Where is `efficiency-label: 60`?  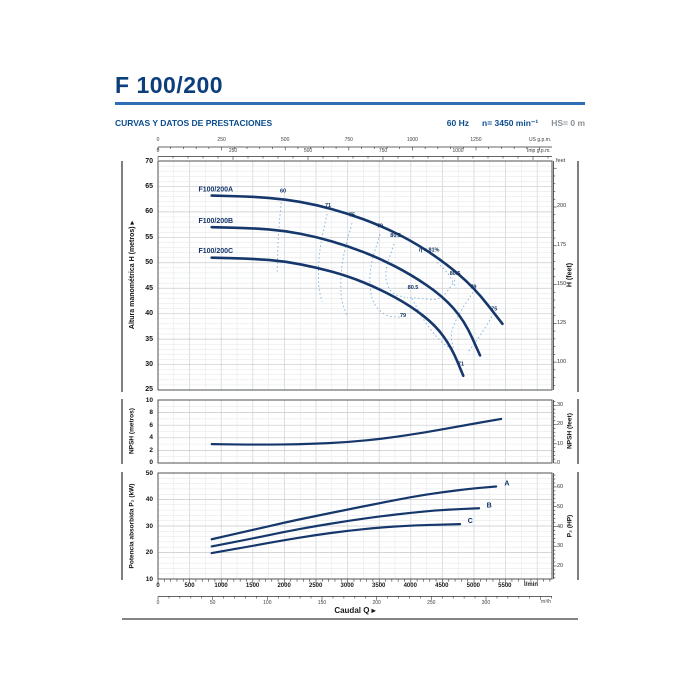
efficiency-label: 60 is located at coordinates (283, 192).